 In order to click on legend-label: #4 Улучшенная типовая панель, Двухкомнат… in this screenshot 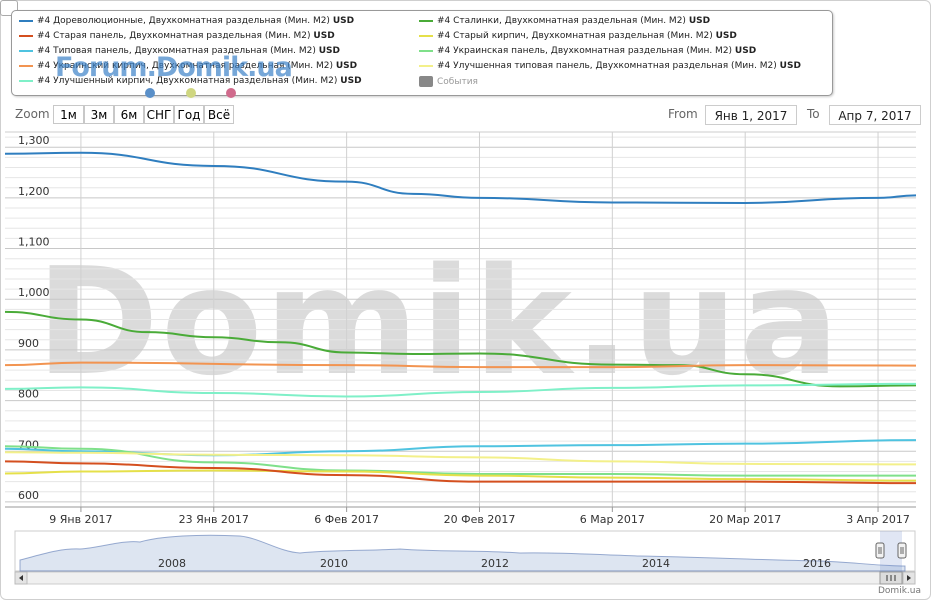, I will do `click(608, 66)`.